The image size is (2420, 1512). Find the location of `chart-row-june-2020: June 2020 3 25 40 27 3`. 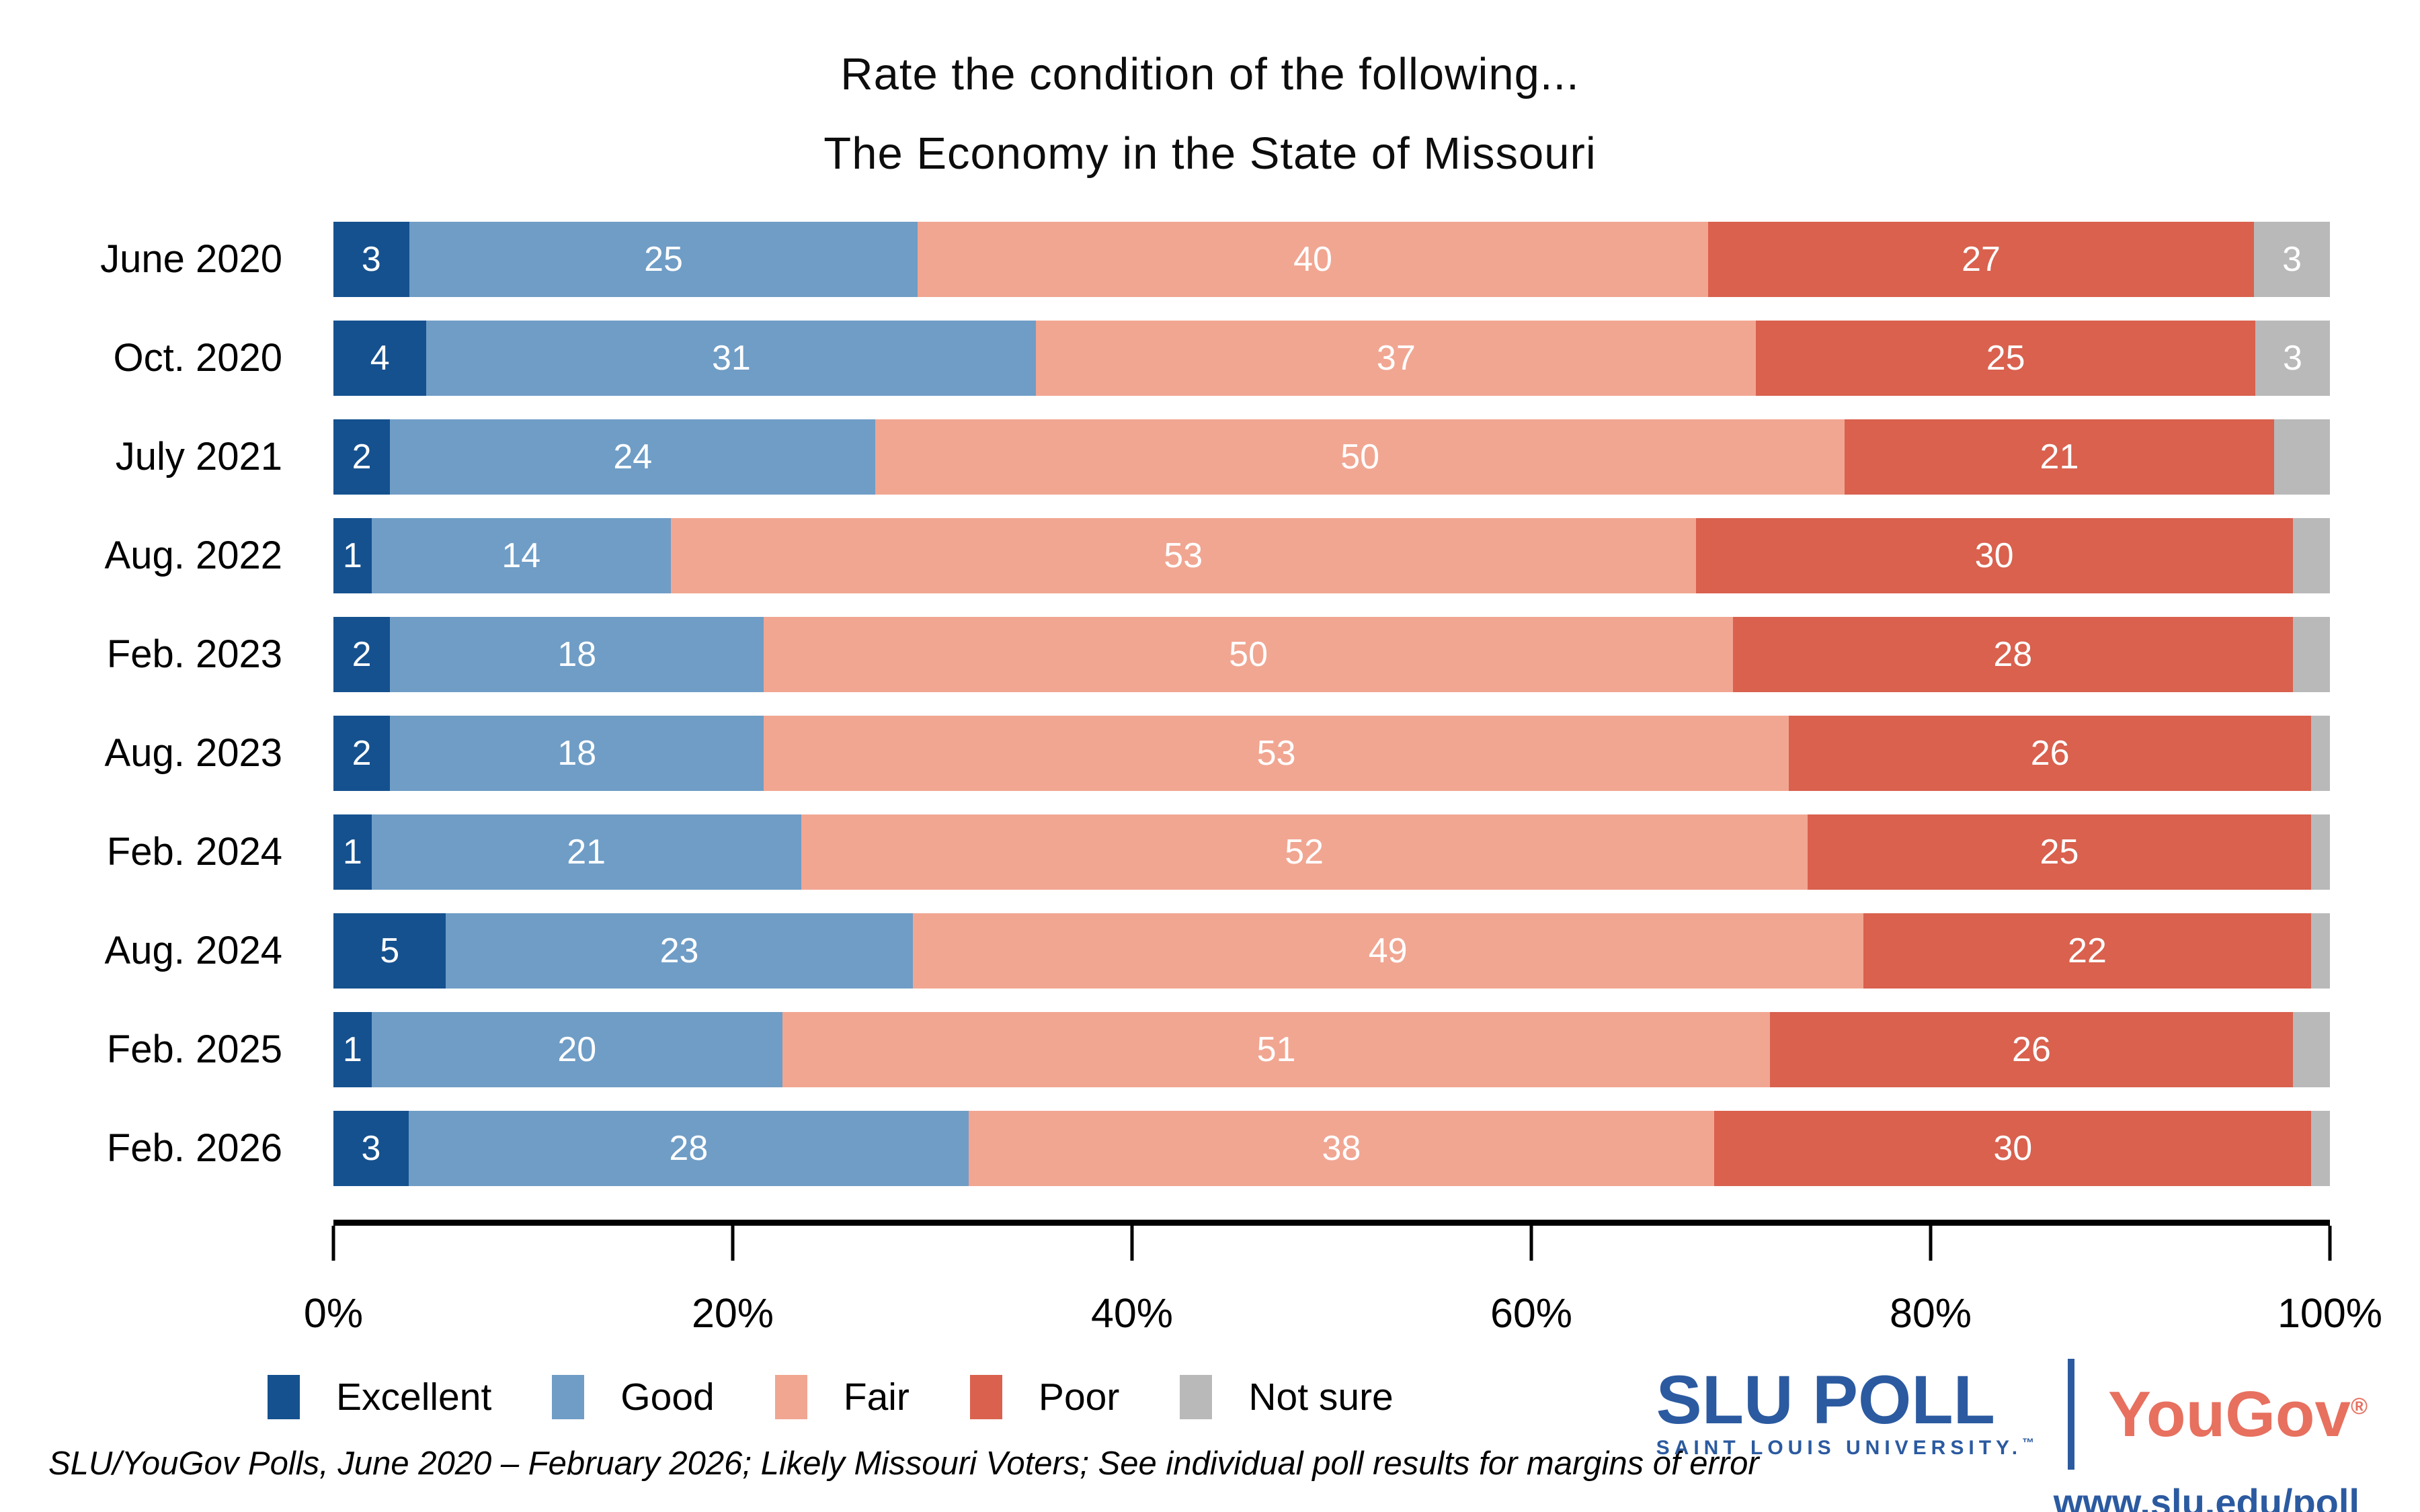

chart-row-june-2020: June 2020 3 25 40 27 3 is located at coordinates (1210, 259).